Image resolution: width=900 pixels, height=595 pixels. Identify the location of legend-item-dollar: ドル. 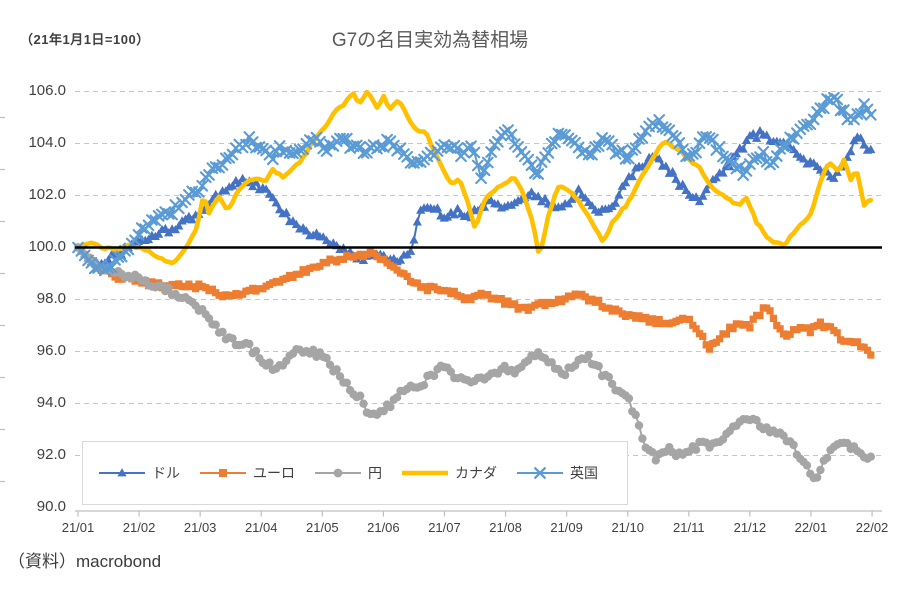
(139, 473).